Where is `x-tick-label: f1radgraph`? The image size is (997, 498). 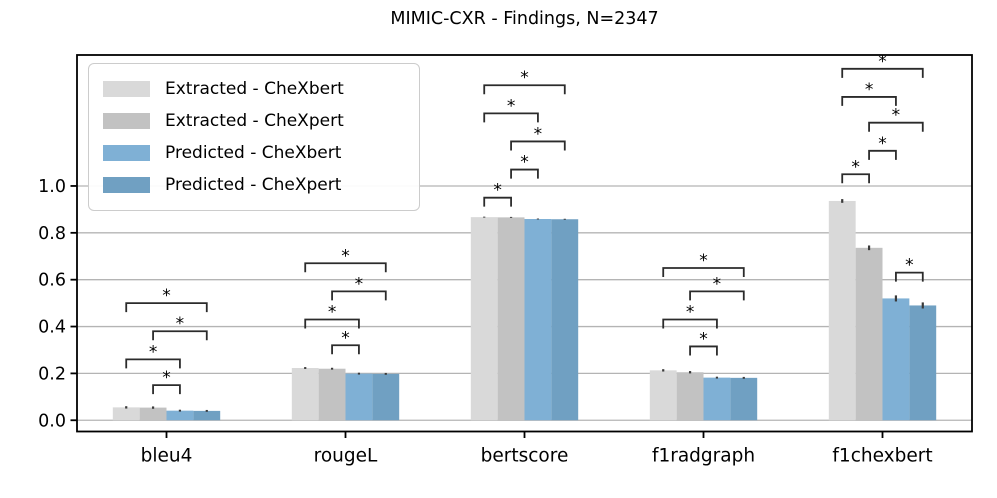 x-tick-label: f1radgraph is located at coordinates (703, 456).